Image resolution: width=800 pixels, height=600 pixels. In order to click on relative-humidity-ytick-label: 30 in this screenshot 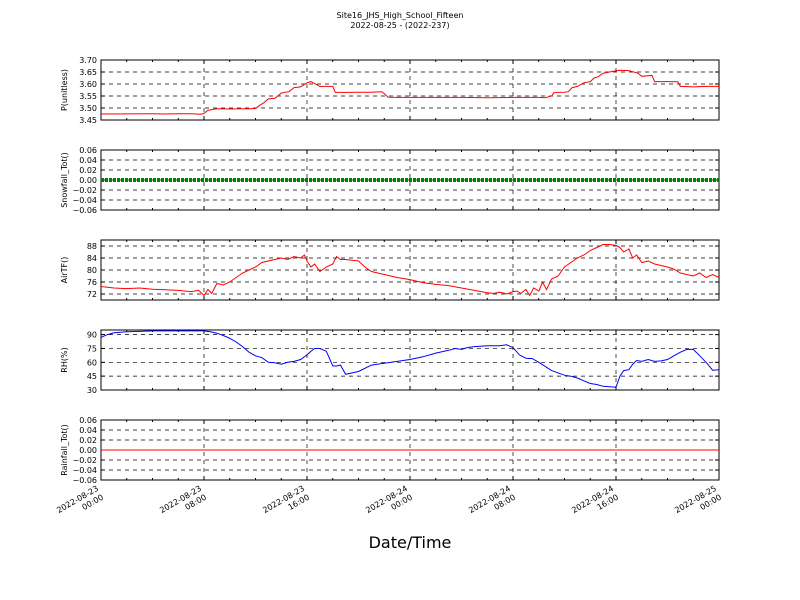, I will do `click(92, 390)`.